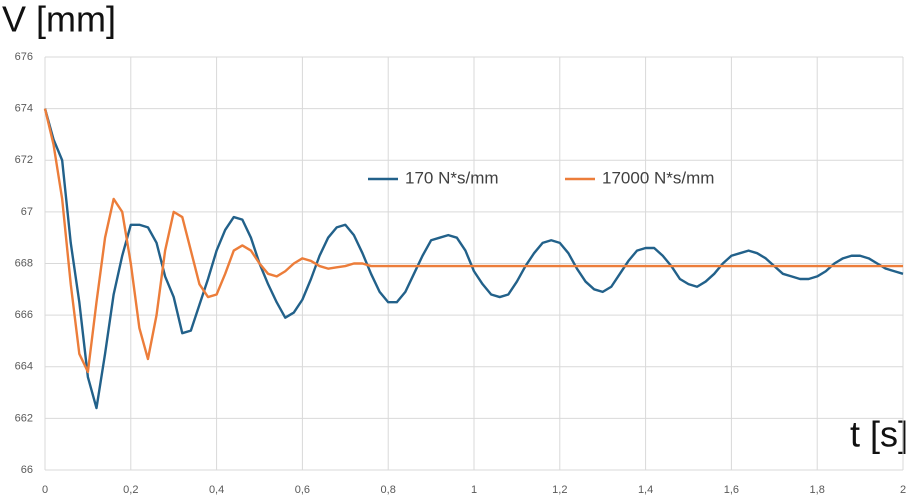  Describe the element at coordinates (731, 490) in the screenshot. I see `x-tick-label: 1,6` at that location.